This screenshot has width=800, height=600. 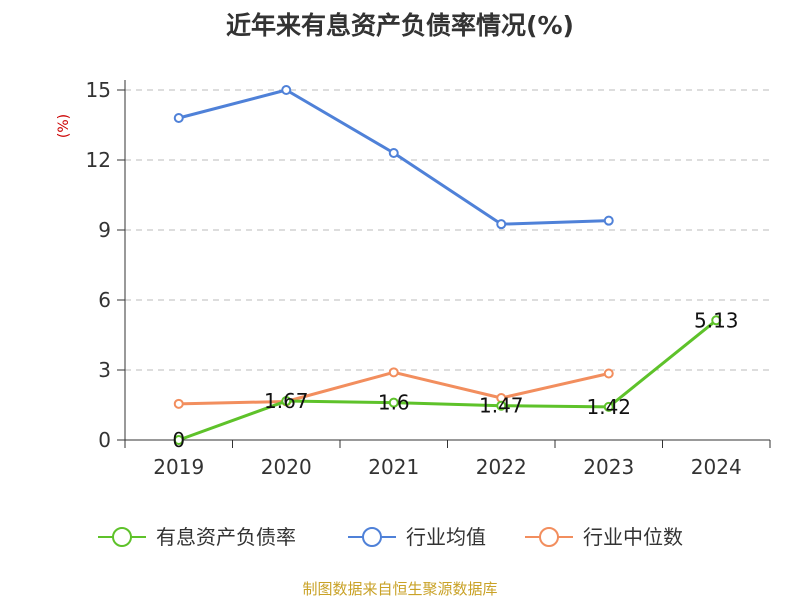 What do you see at coordinates (104, 440) in the screenshot?
I see `y-tick-label: 0` at bounding box center [104, 440].